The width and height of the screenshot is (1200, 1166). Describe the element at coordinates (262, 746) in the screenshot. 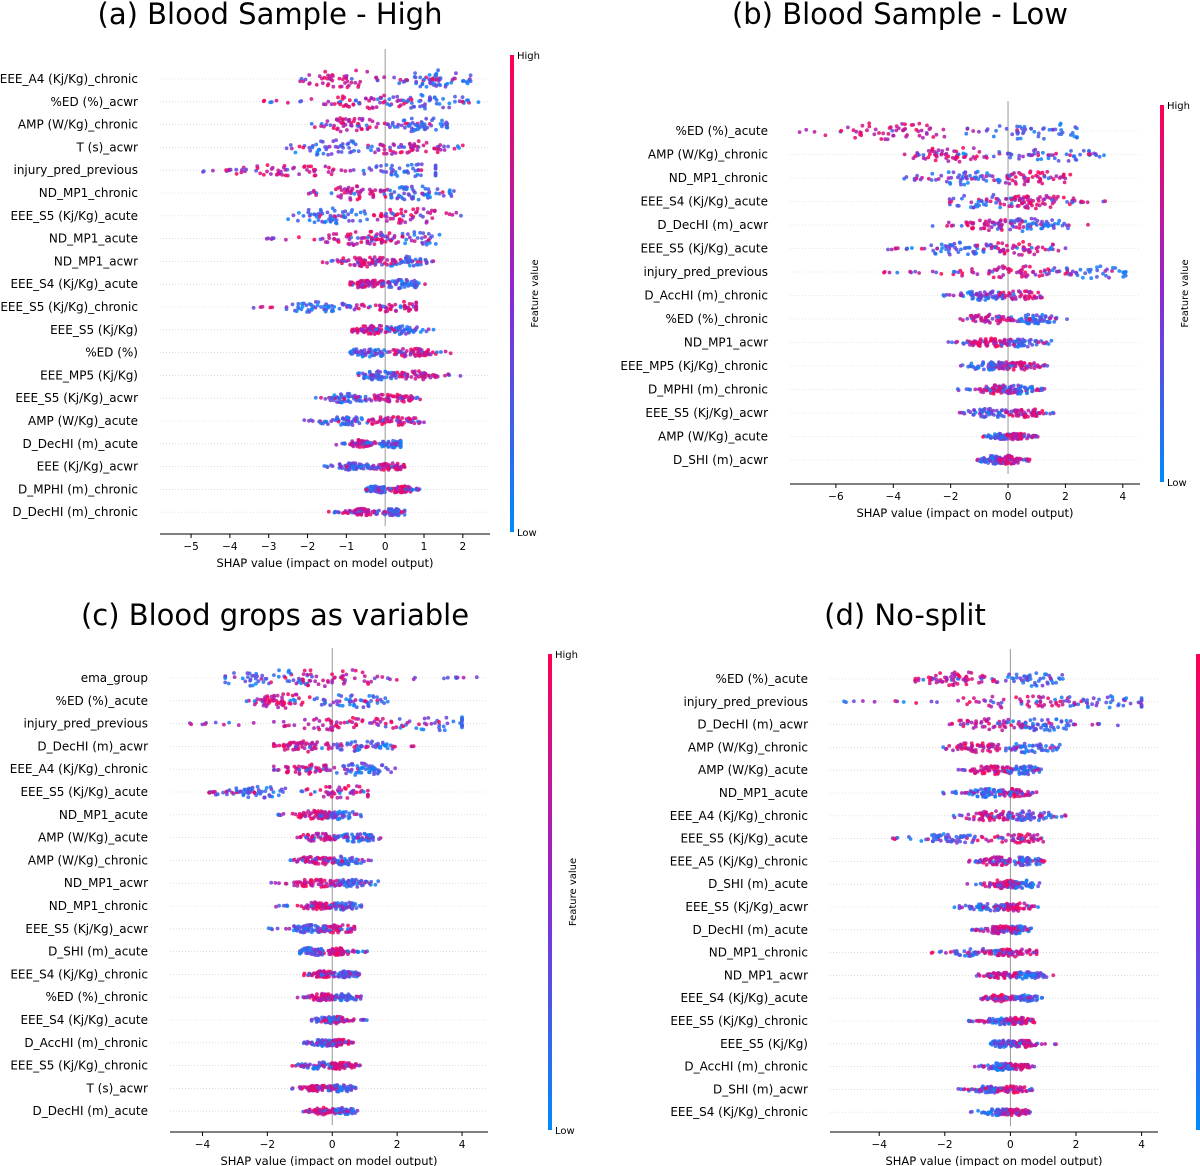

I see `feature-row: D_DecHI (m)_acwr` at that location.